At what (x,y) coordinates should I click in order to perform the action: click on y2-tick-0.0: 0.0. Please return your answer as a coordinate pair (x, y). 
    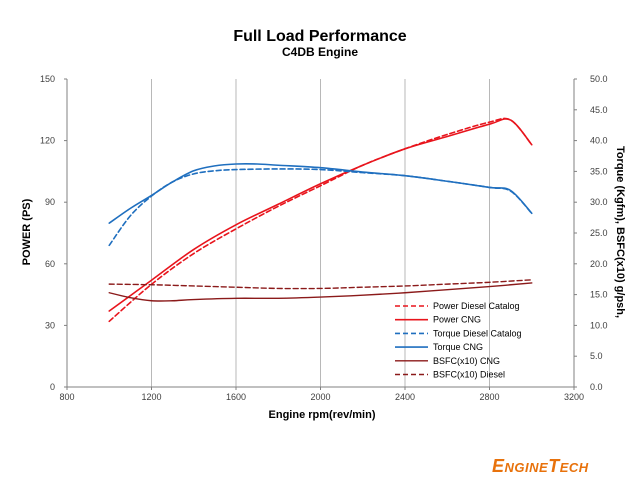
    Looking at the image, I should click on (596, 387).